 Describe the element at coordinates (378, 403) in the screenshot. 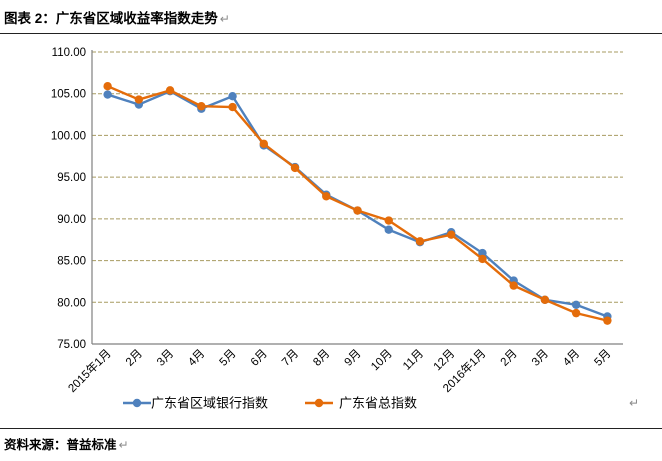

I see `legend-label-1: 广东省总指数` at that location.